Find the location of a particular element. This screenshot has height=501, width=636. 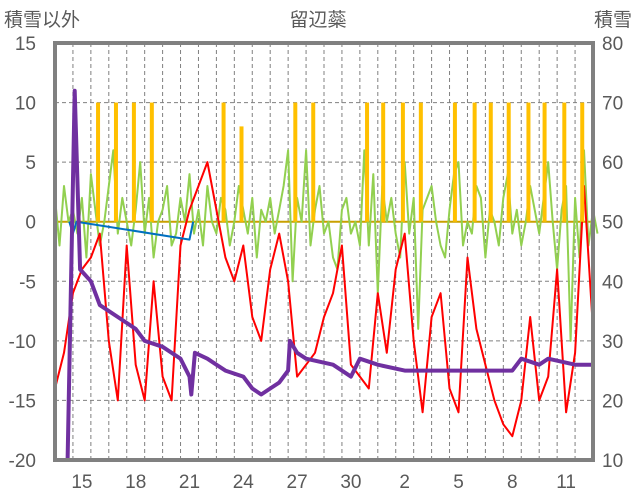

x-tick-label: 30 is located at coordinates (350, 482).